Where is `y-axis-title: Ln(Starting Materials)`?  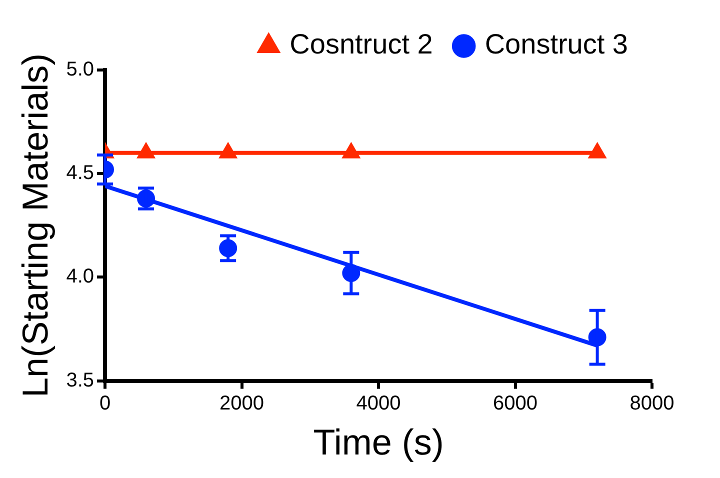
y-axis-title: Ln(Starting Materials) is located at coordinates (35, 225).